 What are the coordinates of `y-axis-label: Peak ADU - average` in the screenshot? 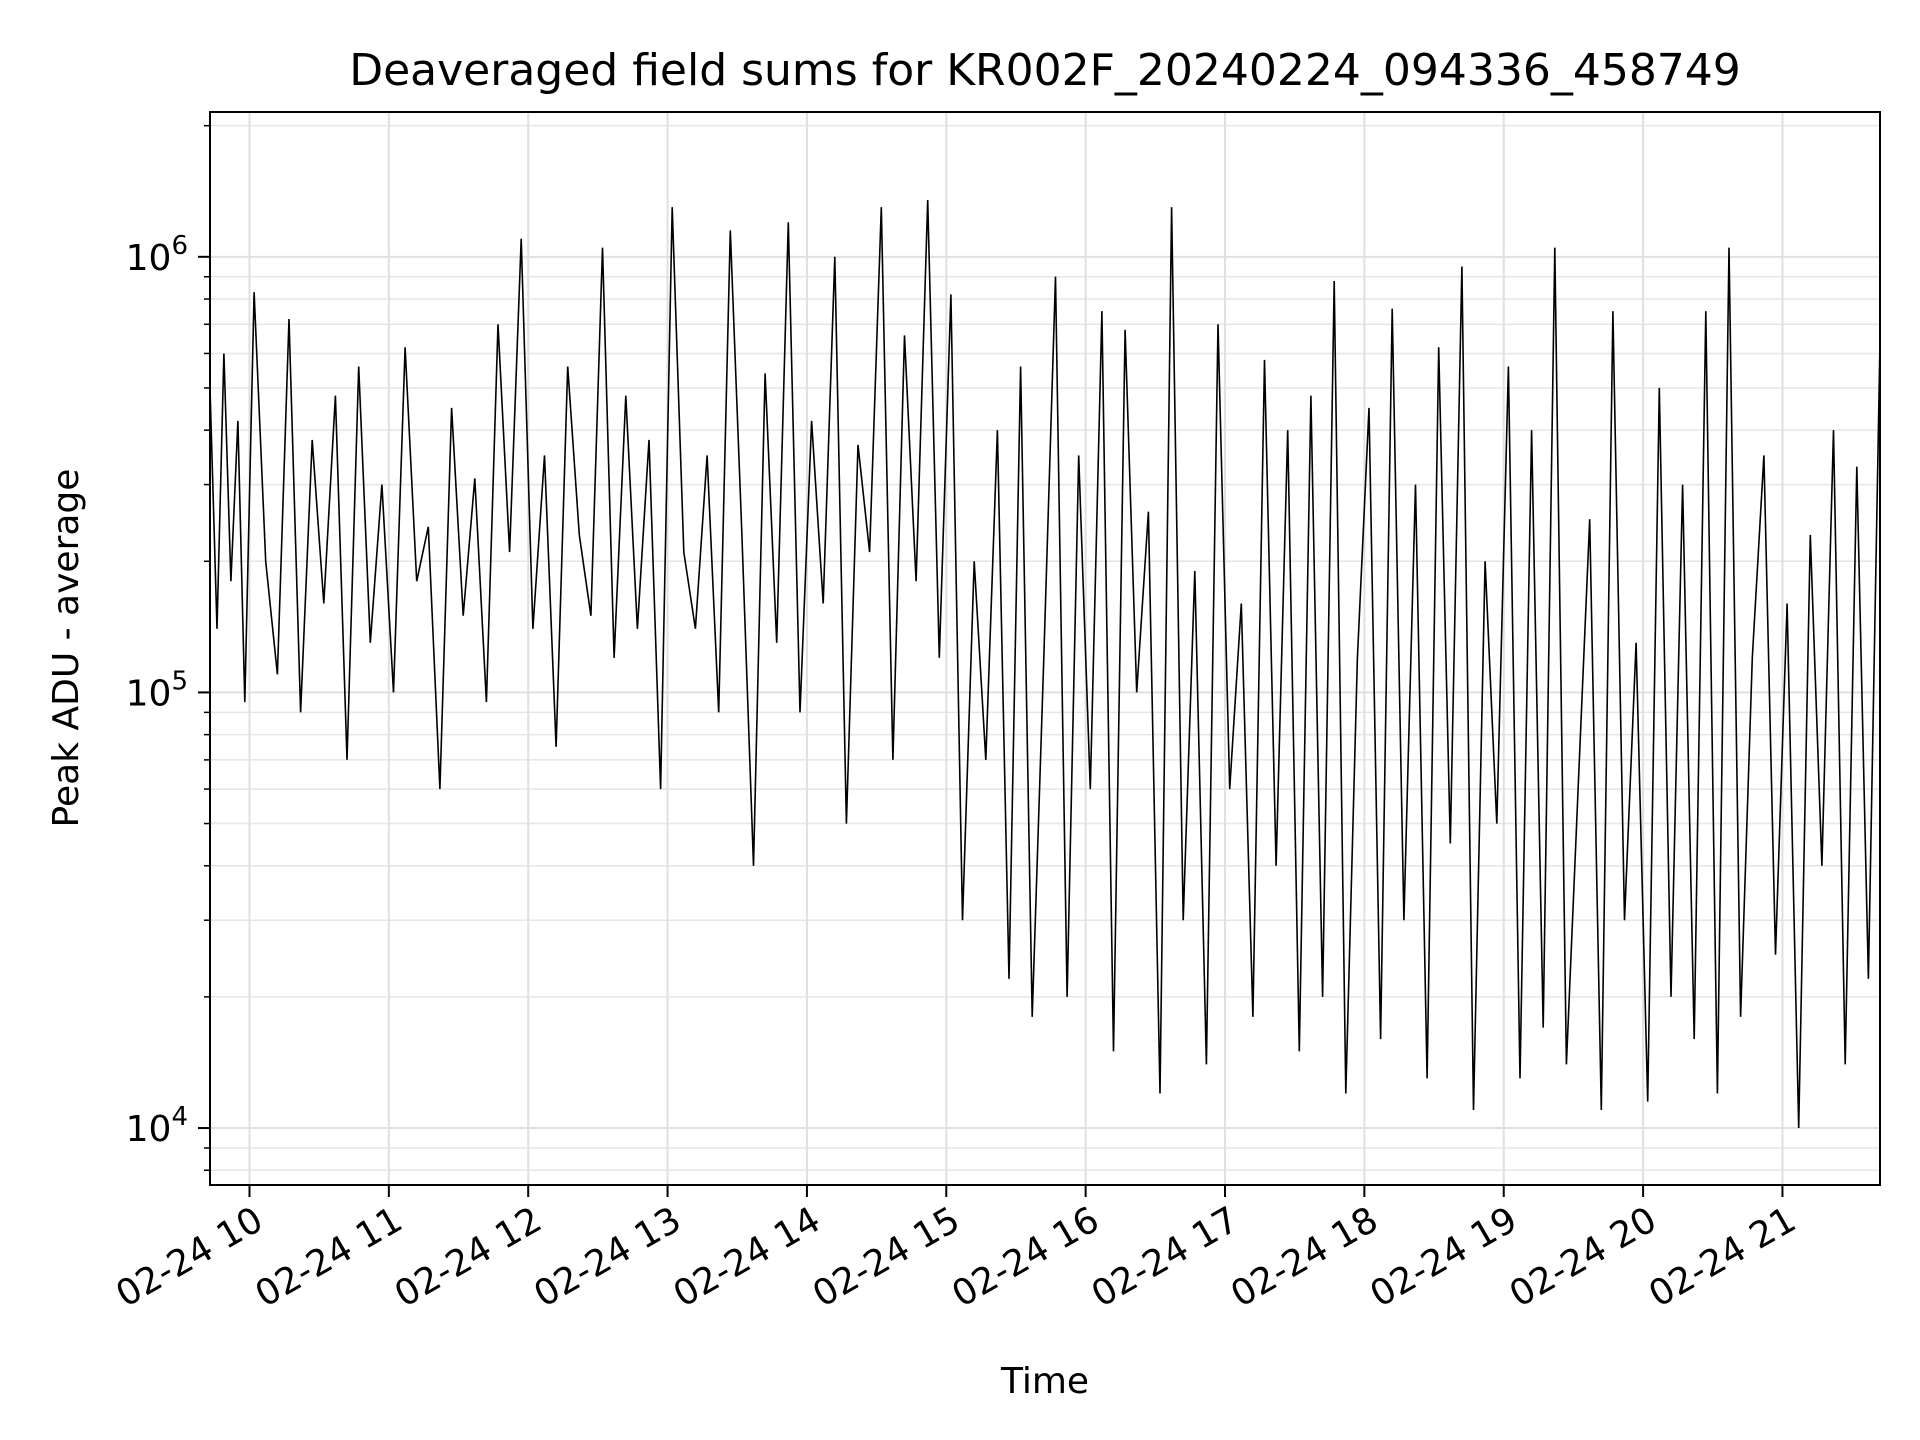 It's located at (66, 648).